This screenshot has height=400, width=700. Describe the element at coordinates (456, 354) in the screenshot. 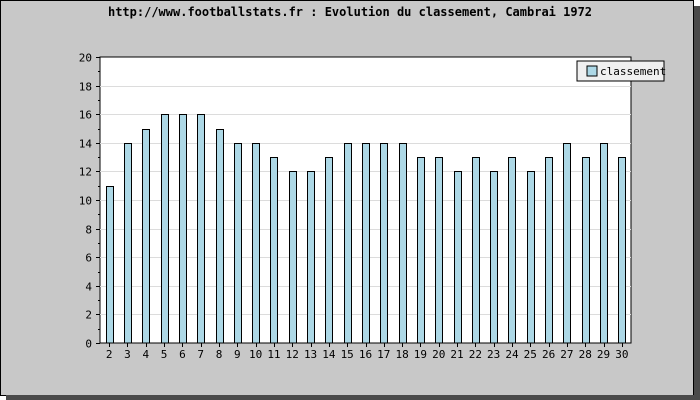

I see `x-tick-label: 21` at that location.